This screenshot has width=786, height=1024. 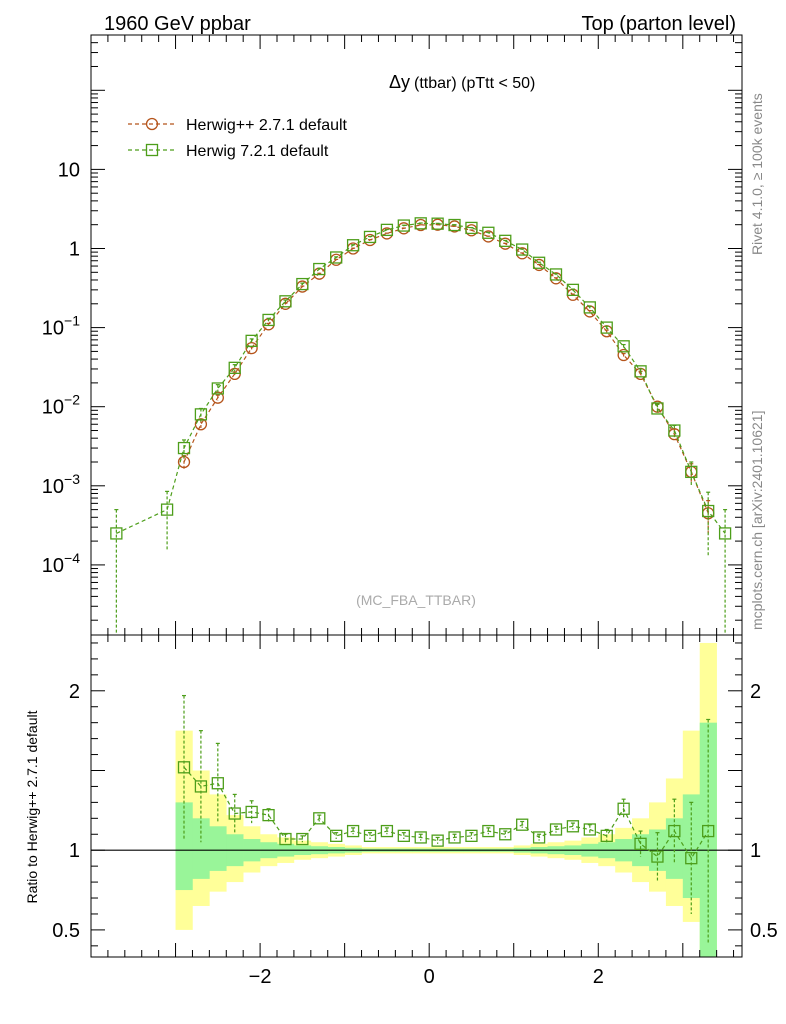 What do you see at coordinates (61, 484) in the screenshot?
I see `y-tick-label: 10⁻³` at bounding box center [61, 484].